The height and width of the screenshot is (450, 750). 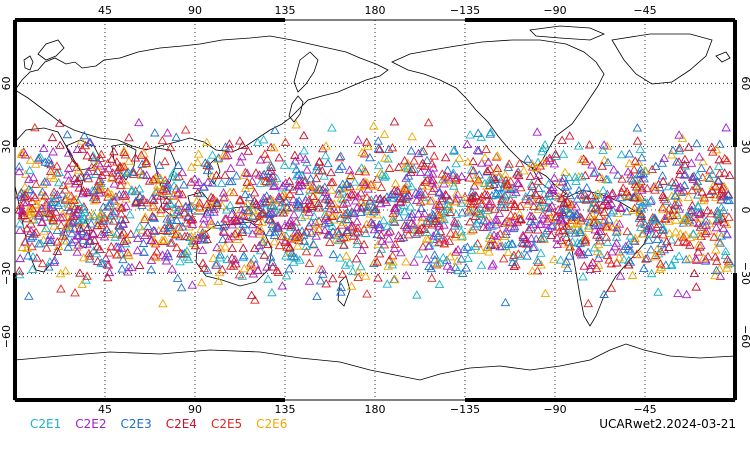 I want to click on legend-c2e6: C2E6, so click(x=272, y=424).